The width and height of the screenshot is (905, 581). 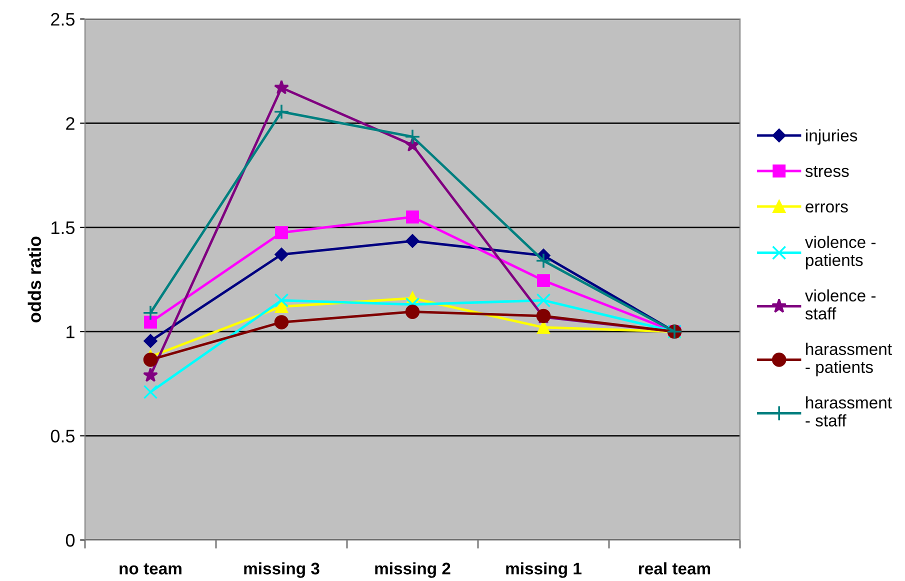 I want to click on legend-label: harassment - staff, so click(x=849, y=411).